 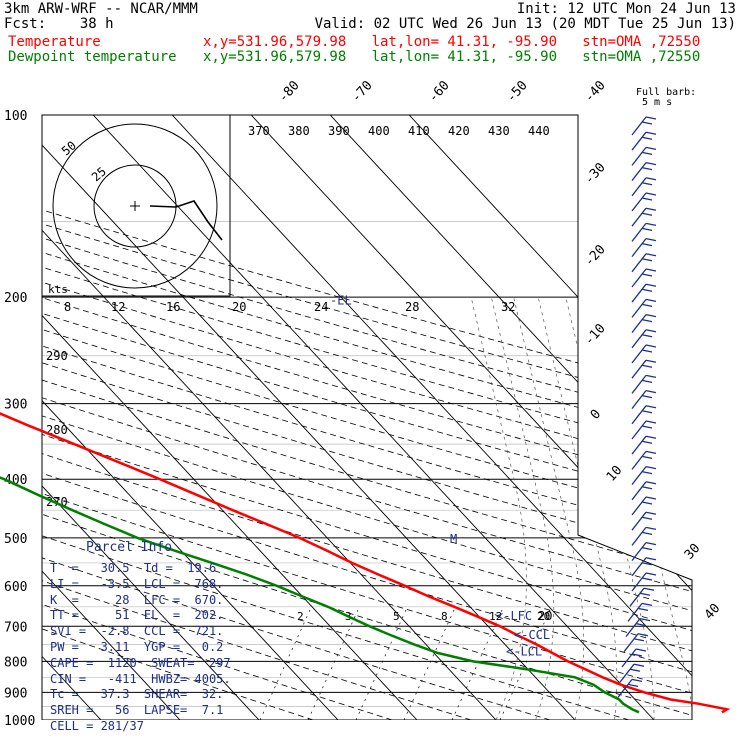 I want to click on temperature-tick-label: -10, so click(x=595, y=334).